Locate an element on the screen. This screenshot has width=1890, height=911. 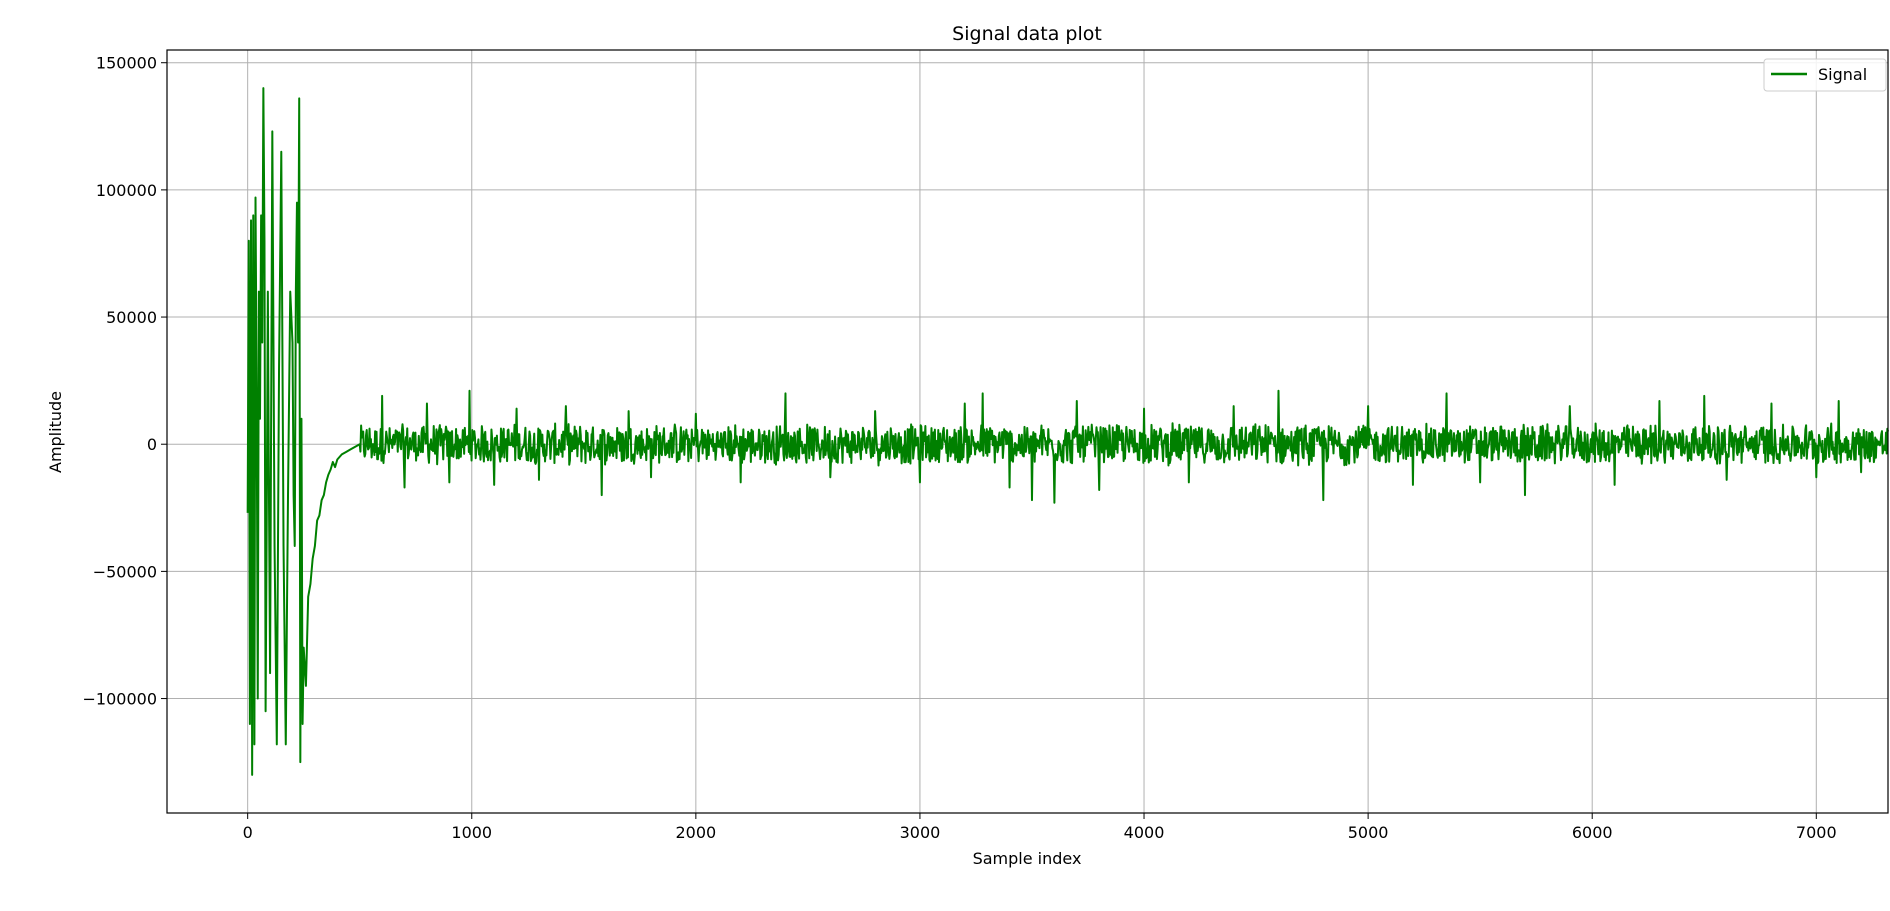
y-tick-label: −50000 is located at coordinates (125, 571).